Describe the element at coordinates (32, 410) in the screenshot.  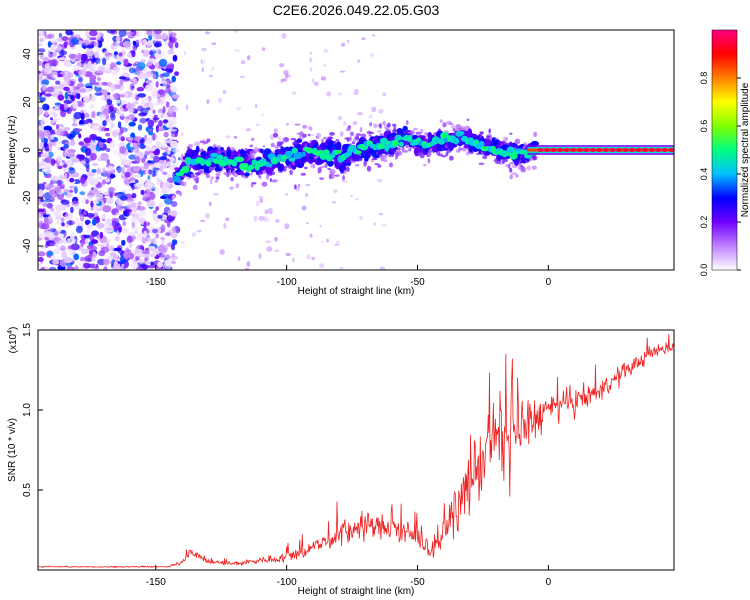
I see `snr-y-ticks: 0.5 1.0 1.5` at that location.